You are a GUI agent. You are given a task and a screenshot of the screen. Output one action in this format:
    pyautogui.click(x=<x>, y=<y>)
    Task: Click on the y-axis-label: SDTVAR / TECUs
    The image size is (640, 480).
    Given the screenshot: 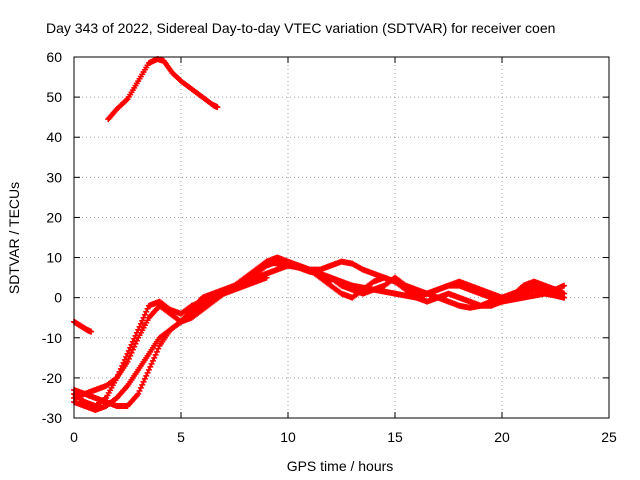 What is the action you would take?
    pyautogui.click(x=14, y=238)
    